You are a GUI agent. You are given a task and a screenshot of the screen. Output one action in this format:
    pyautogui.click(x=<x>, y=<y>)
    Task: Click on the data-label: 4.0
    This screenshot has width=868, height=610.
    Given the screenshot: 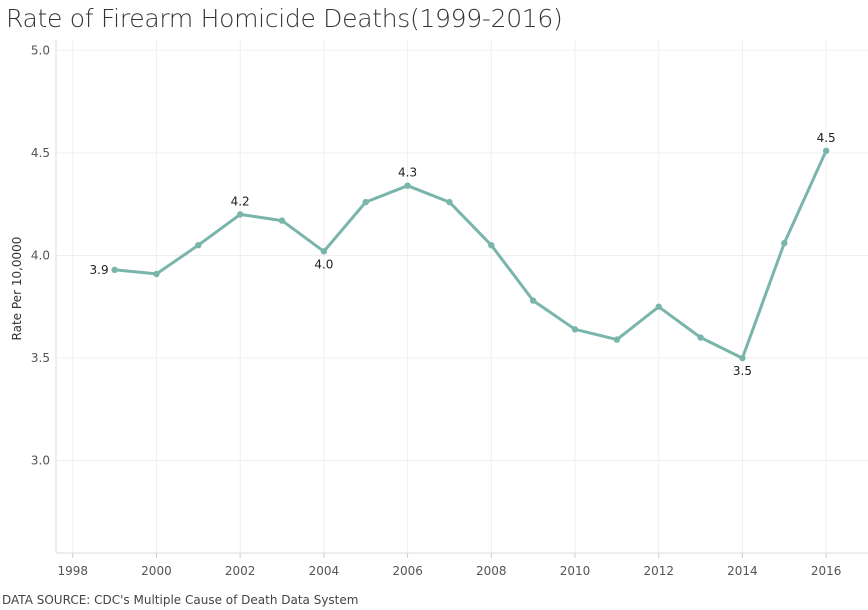 What is the action you would take?
    pyautogui.click(x=323, y=264)
    